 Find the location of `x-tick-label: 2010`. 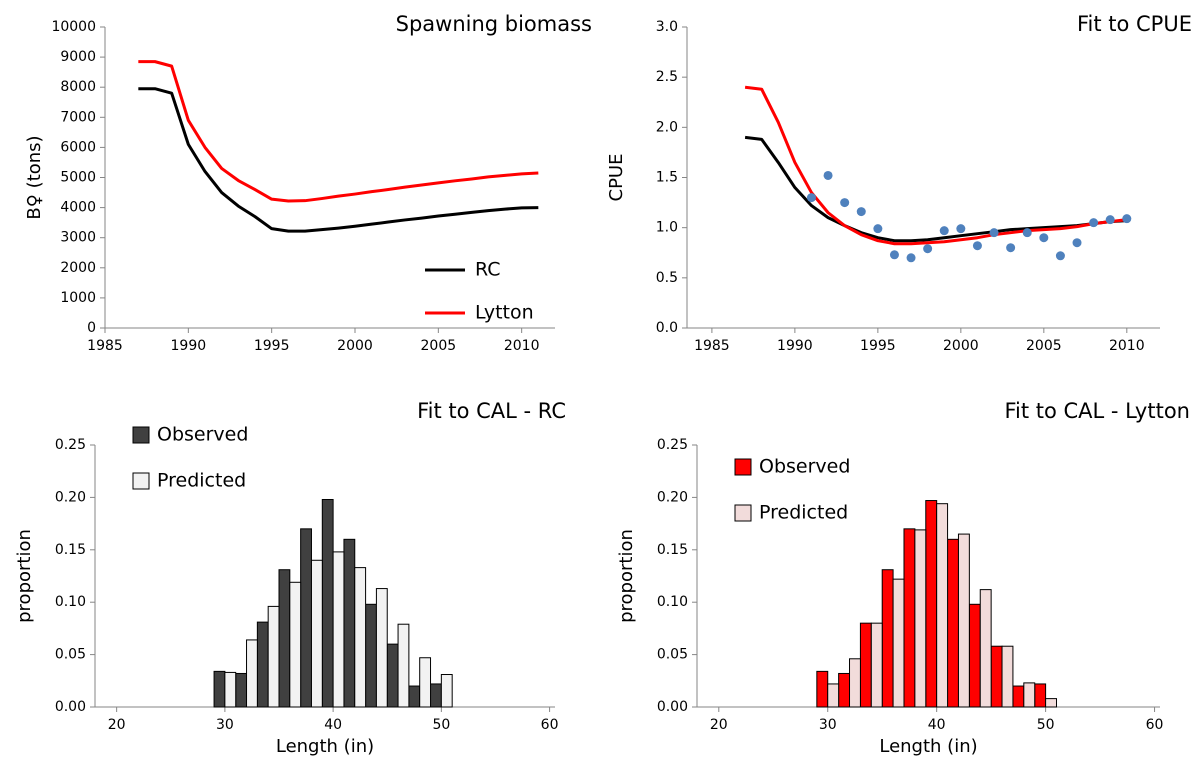

x-tick-label: 2010 is located at coordinates (1127, 346).